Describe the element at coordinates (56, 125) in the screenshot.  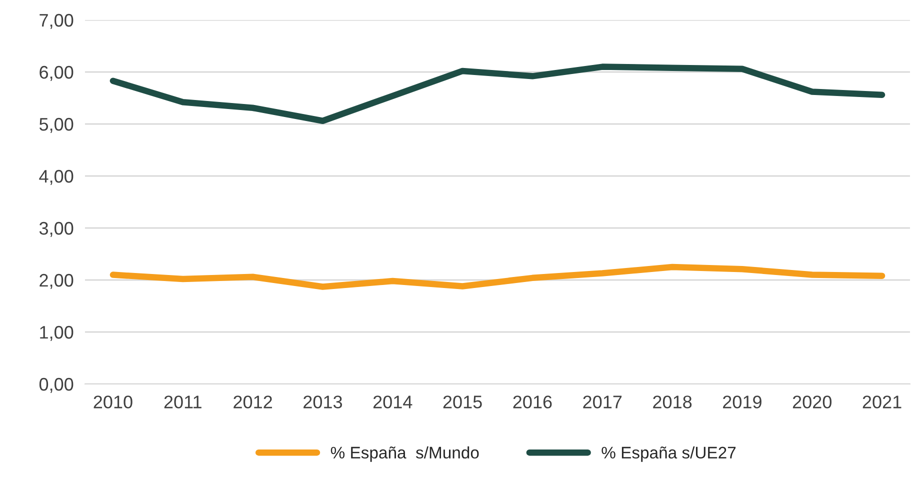
I see `y-tick-label: 5,00` at that location.